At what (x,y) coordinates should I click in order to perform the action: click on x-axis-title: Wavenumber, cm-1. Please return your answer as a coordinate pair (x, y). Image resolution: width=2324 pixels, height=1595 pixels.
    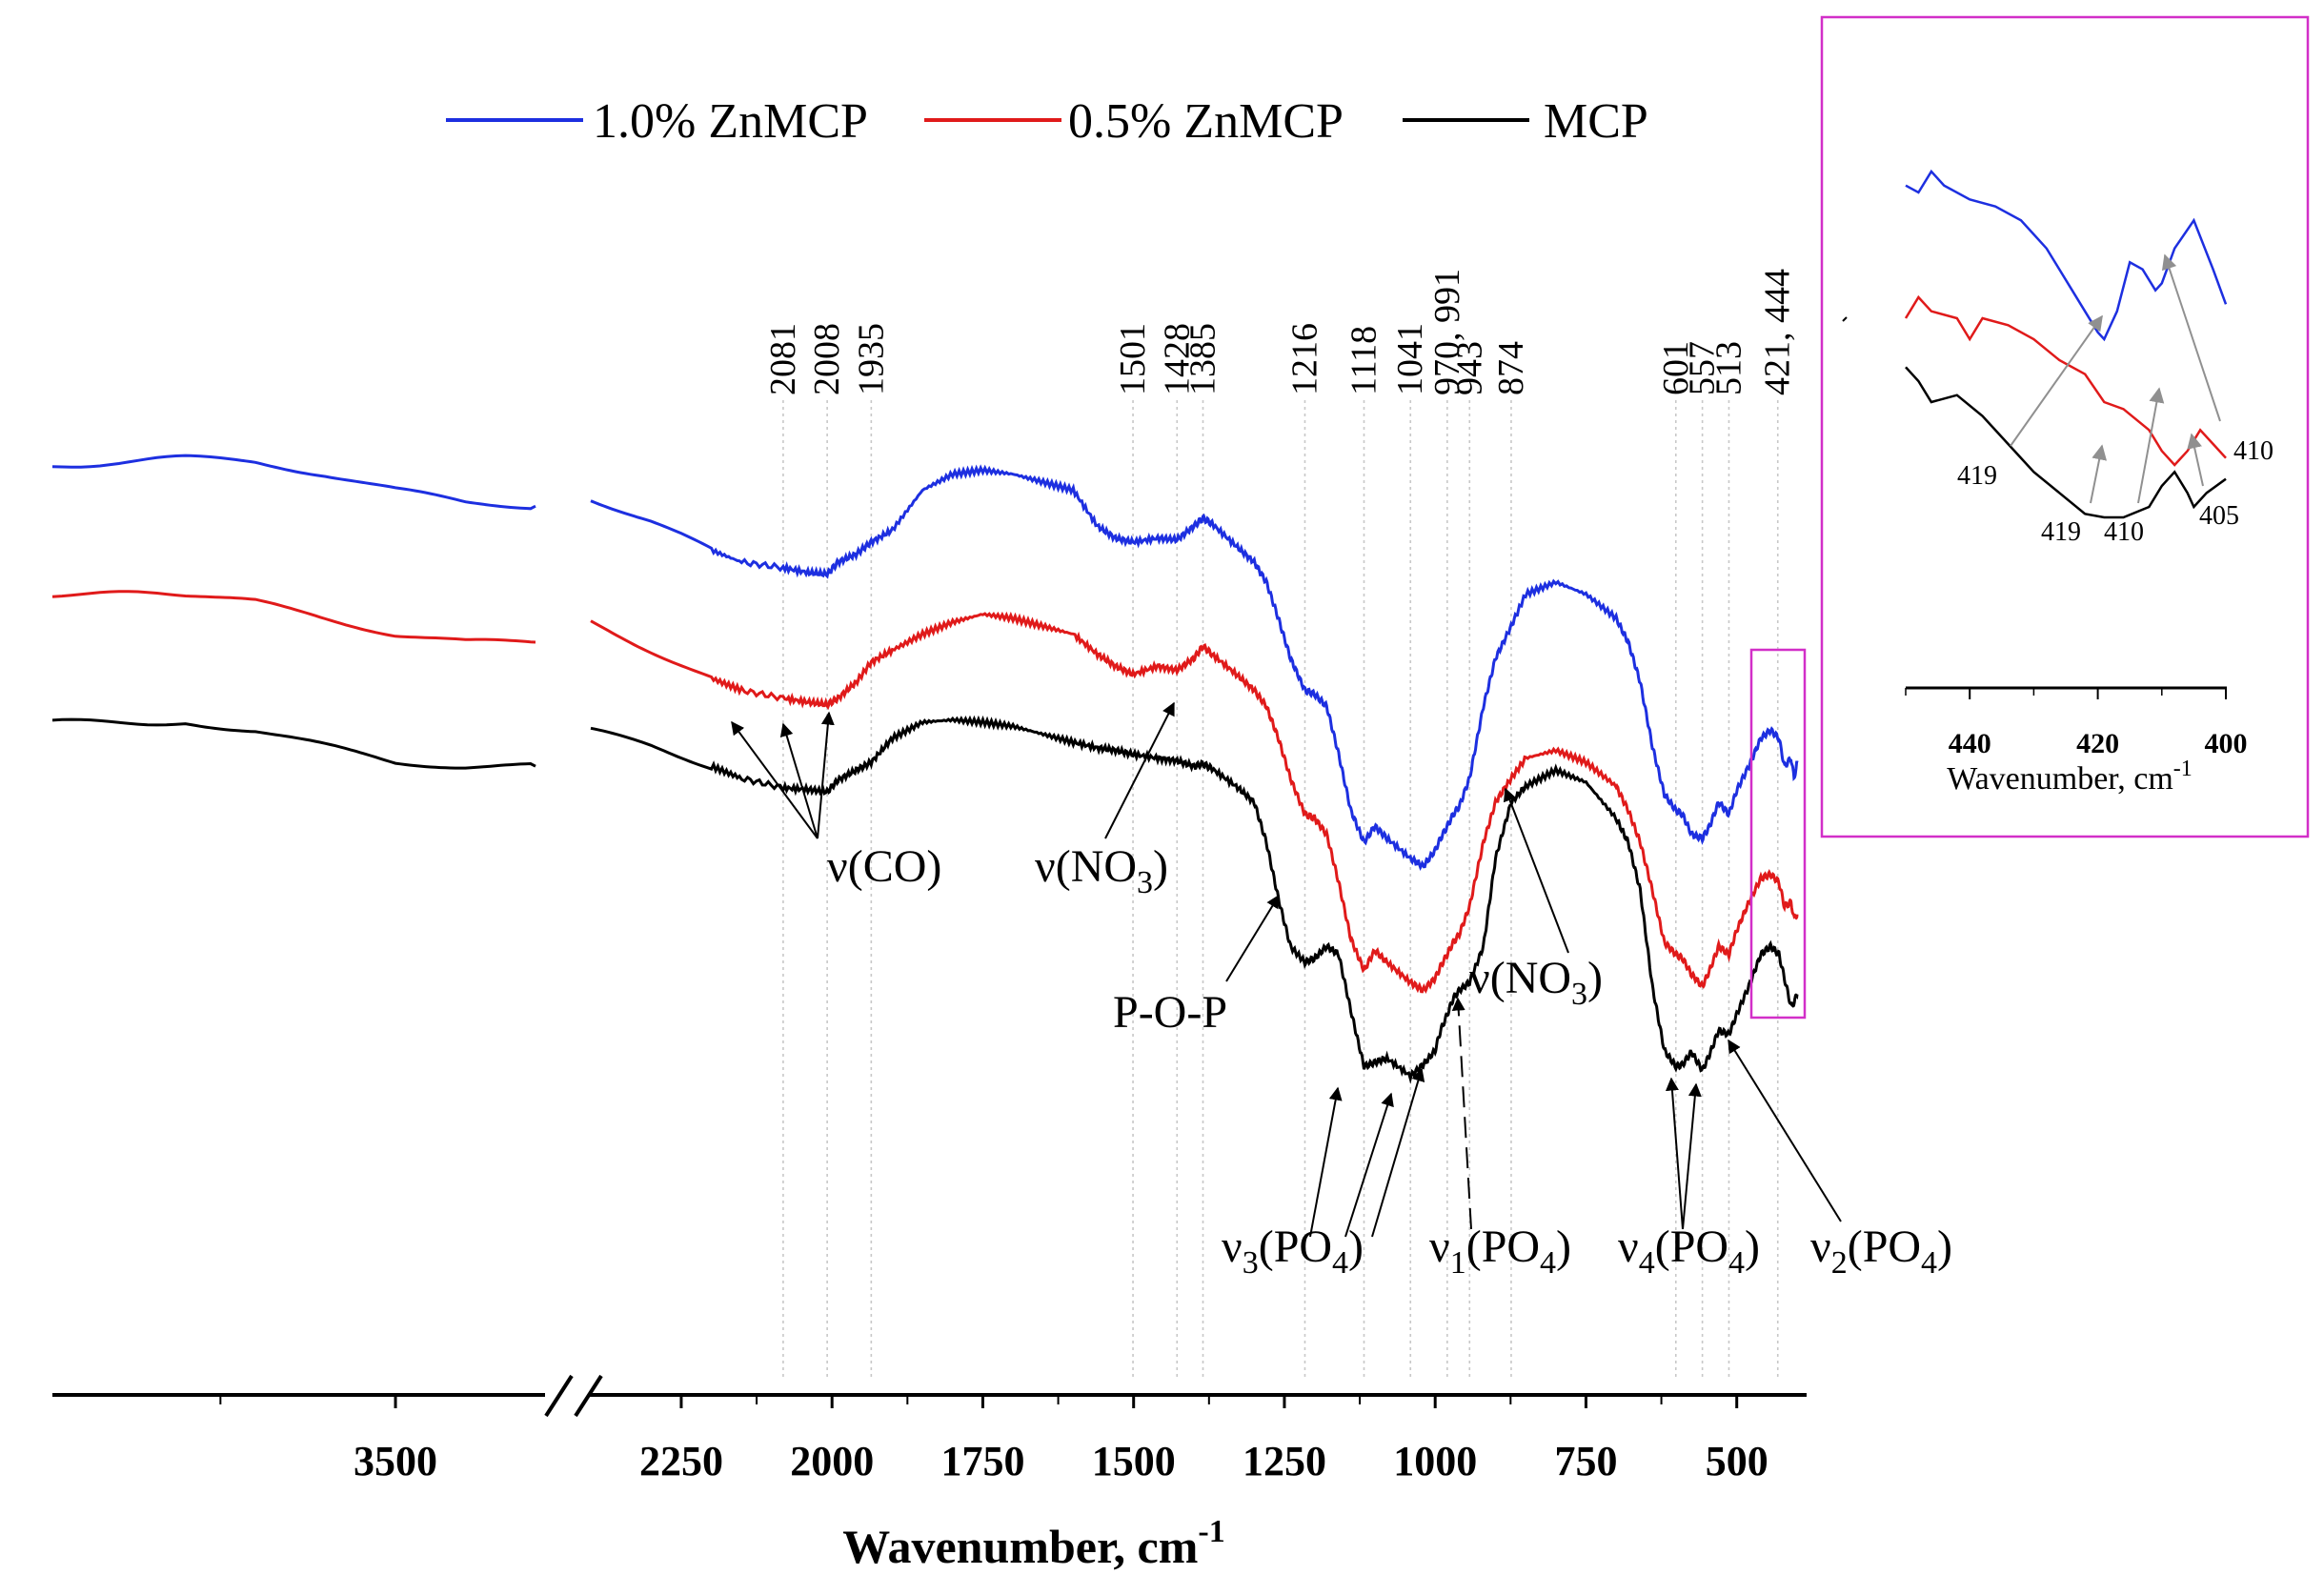
    Looking at the image, I should click on (1033, 1544).